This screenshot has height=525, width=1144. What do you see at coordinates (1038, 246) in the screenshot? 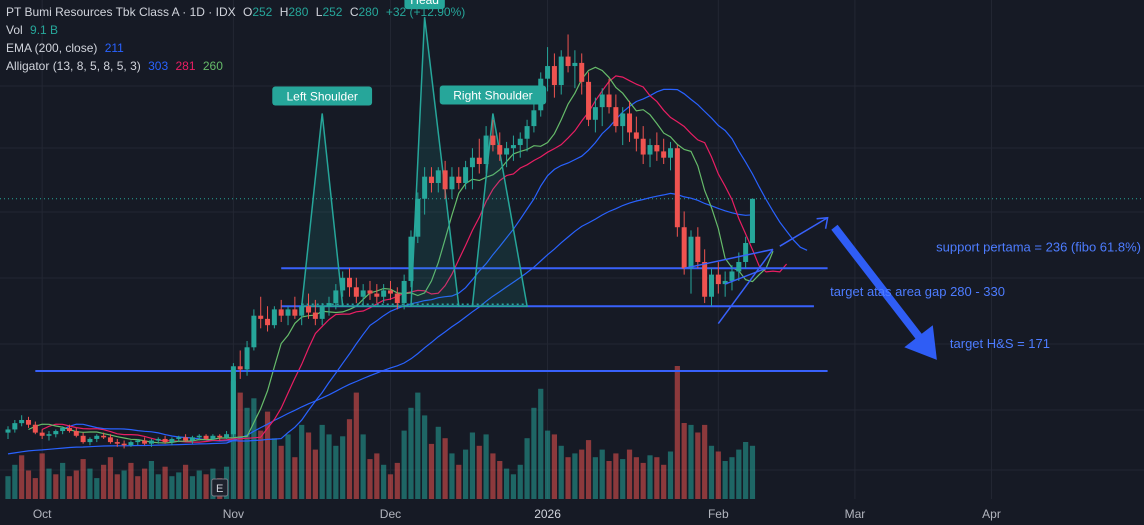
I see `support-level-label: support pertama = 236 (fibo 61.8%)` at bounding box center [1038, 246].